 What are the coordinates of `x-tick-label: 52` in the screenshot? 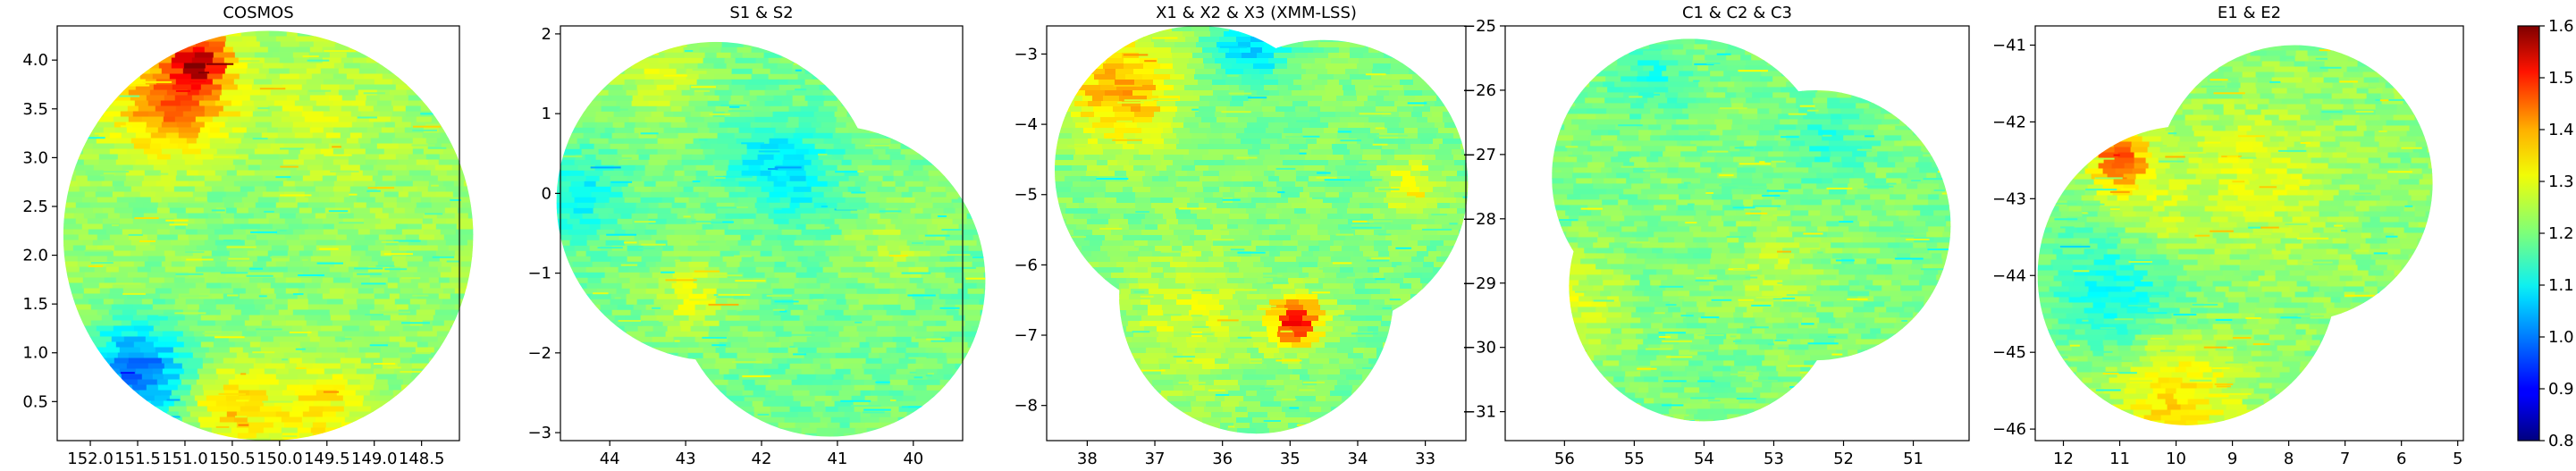 It's located at (1844, 459).